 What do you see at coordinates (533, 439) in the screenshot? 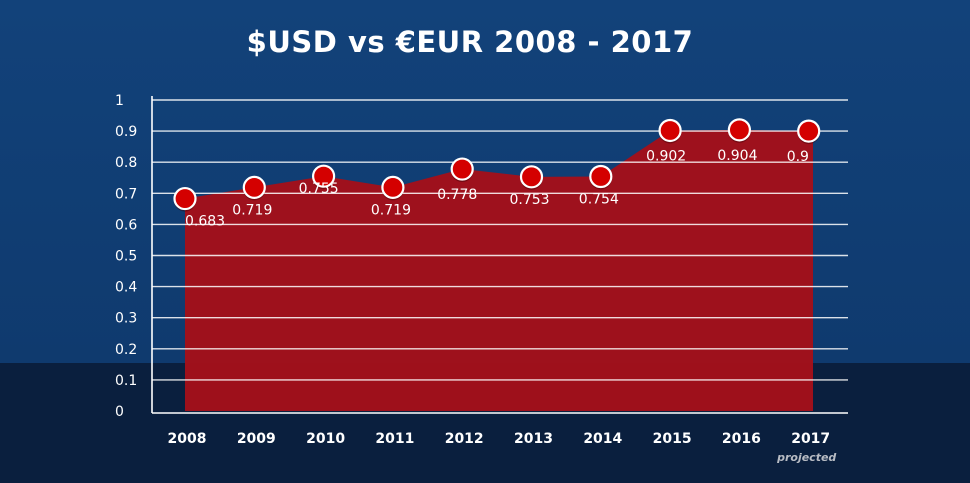
I see `x-tick-label: 2013` at bounding box center [533, 439].